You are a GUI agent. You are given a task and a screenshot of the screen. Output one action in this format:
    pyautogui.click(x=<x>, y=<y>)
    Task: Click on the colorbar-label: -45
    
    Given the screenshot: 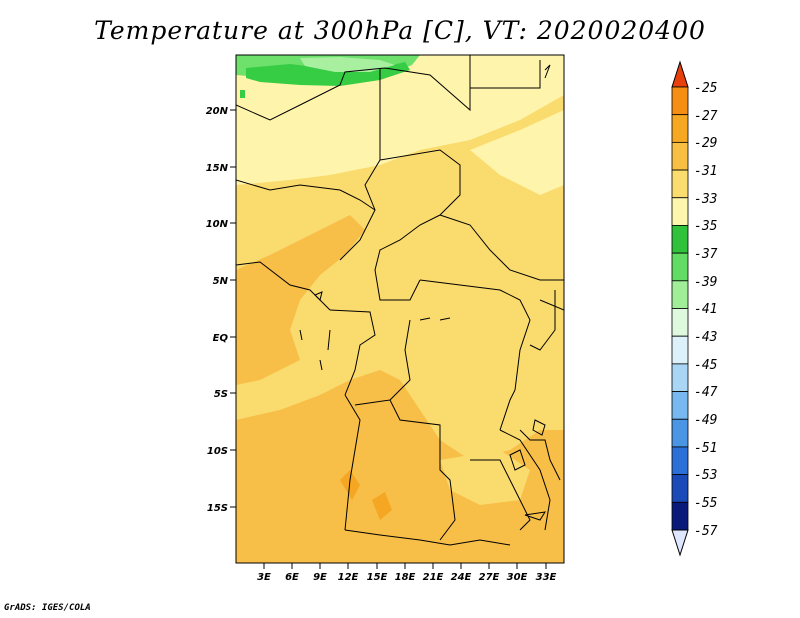 What is the action you would take?
    pyautogui.click(x=706, y=365)
    